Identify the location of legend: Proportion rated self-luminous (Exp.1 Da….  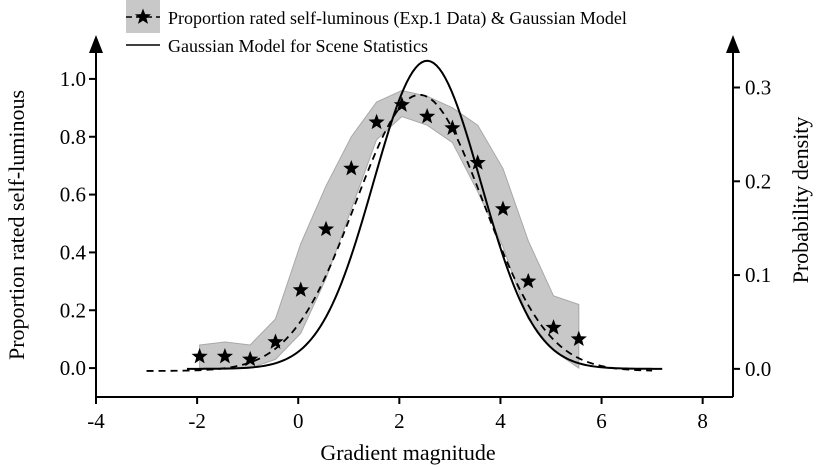
(376, 28).